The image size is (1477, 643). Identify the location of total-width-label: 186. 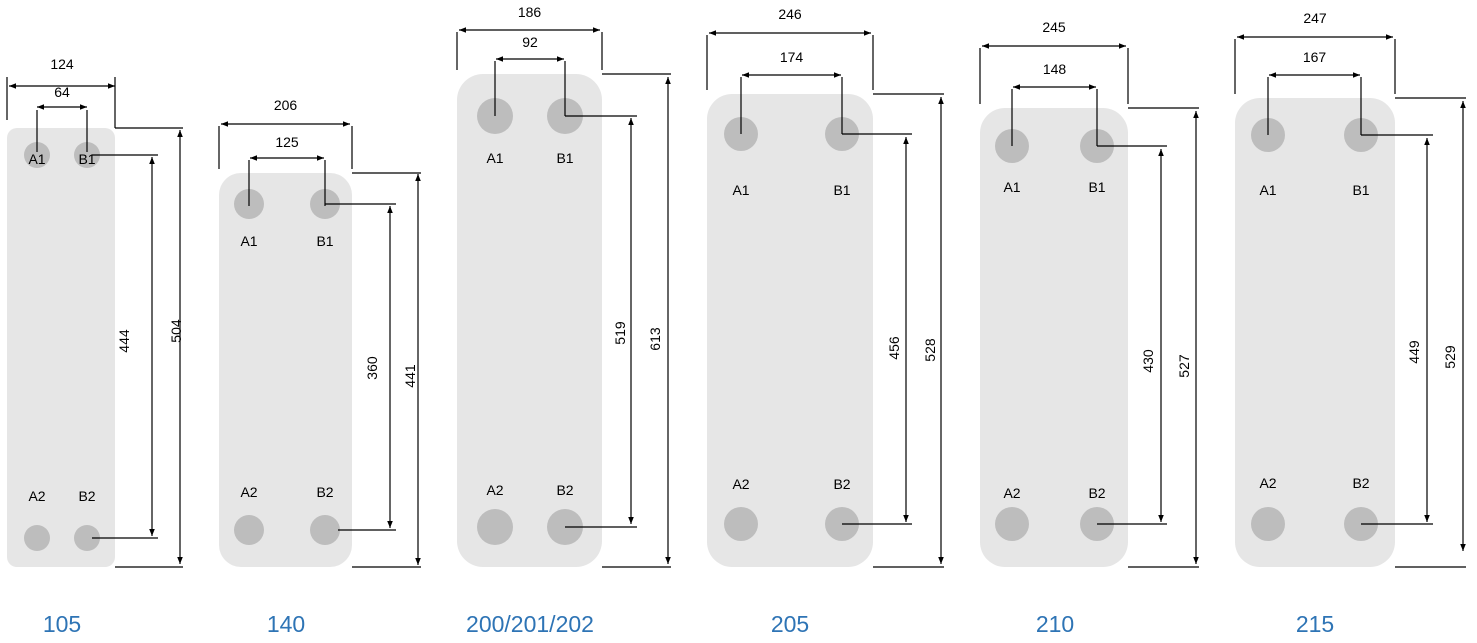
(530, 12).